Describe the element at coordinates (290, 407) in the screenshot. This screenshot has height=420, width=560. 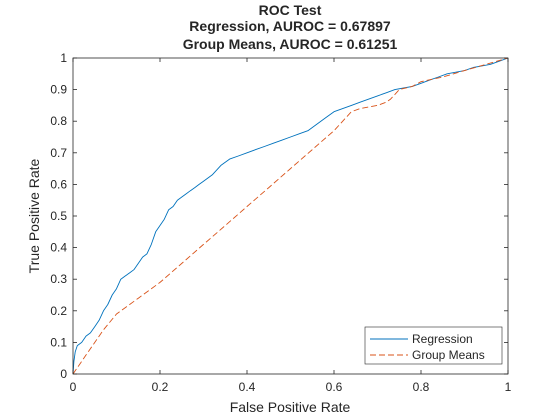
I see `x-axis-label: False Positive Rate` at that location.